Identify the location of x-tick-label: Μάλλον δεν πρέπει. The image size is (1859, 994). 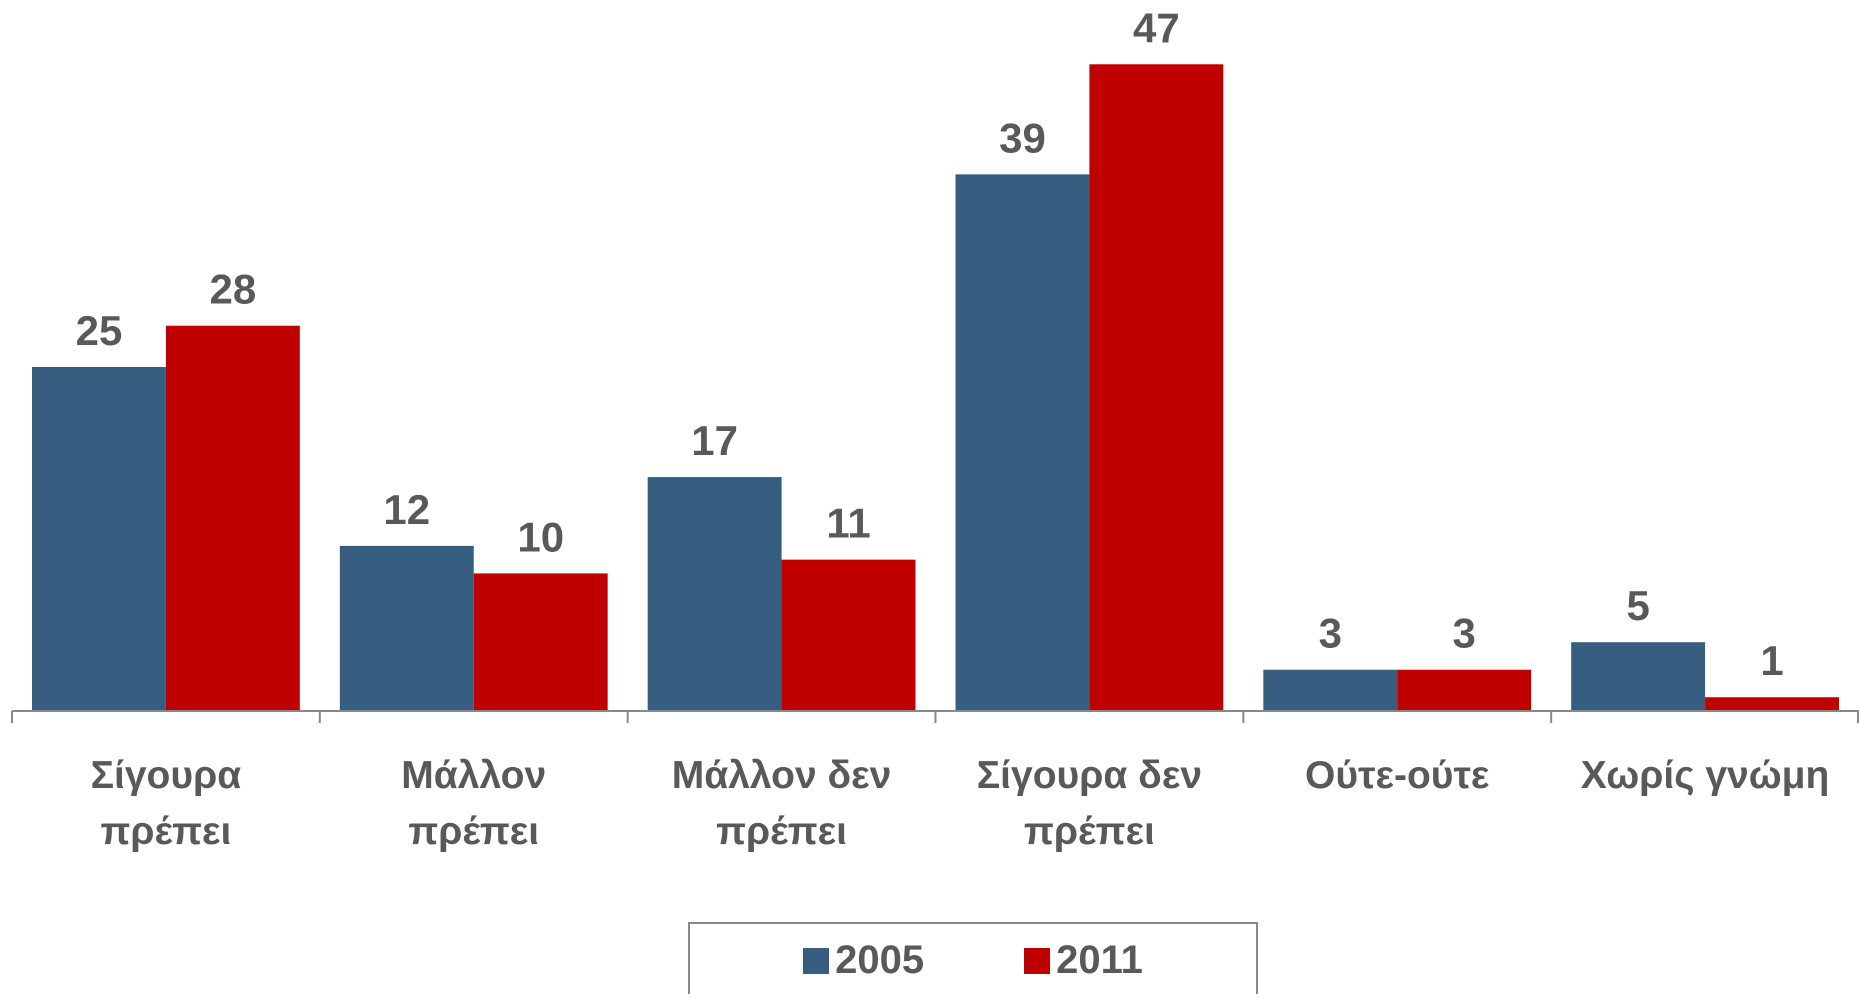
(781, 803).